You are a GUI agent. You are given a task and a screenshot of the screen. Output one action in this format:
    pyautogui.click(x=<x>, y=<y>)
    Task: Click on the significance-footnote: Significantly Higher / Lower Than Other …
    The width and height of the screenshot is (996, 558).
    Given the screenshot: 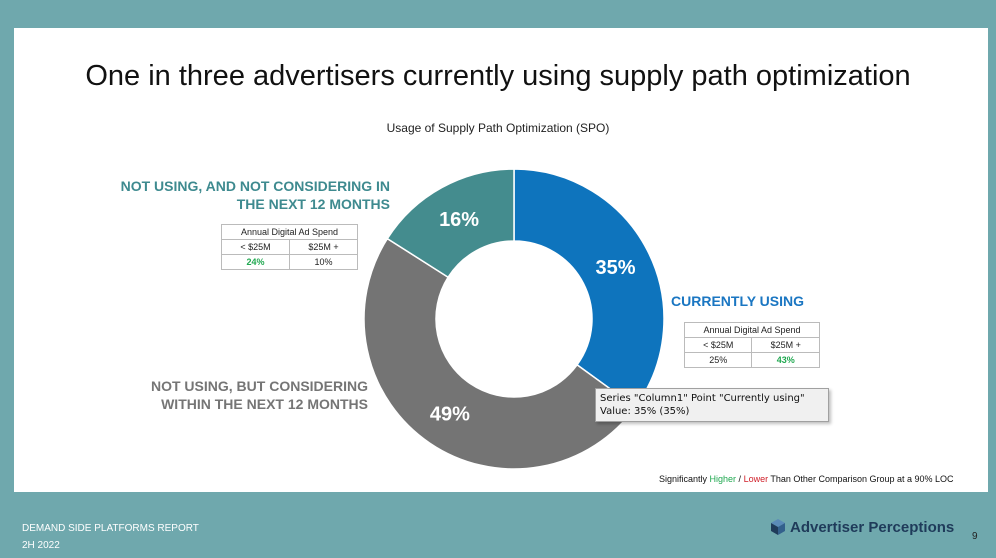 What is the action you would take?
    pyautogui.click(x=806, y=479)
    